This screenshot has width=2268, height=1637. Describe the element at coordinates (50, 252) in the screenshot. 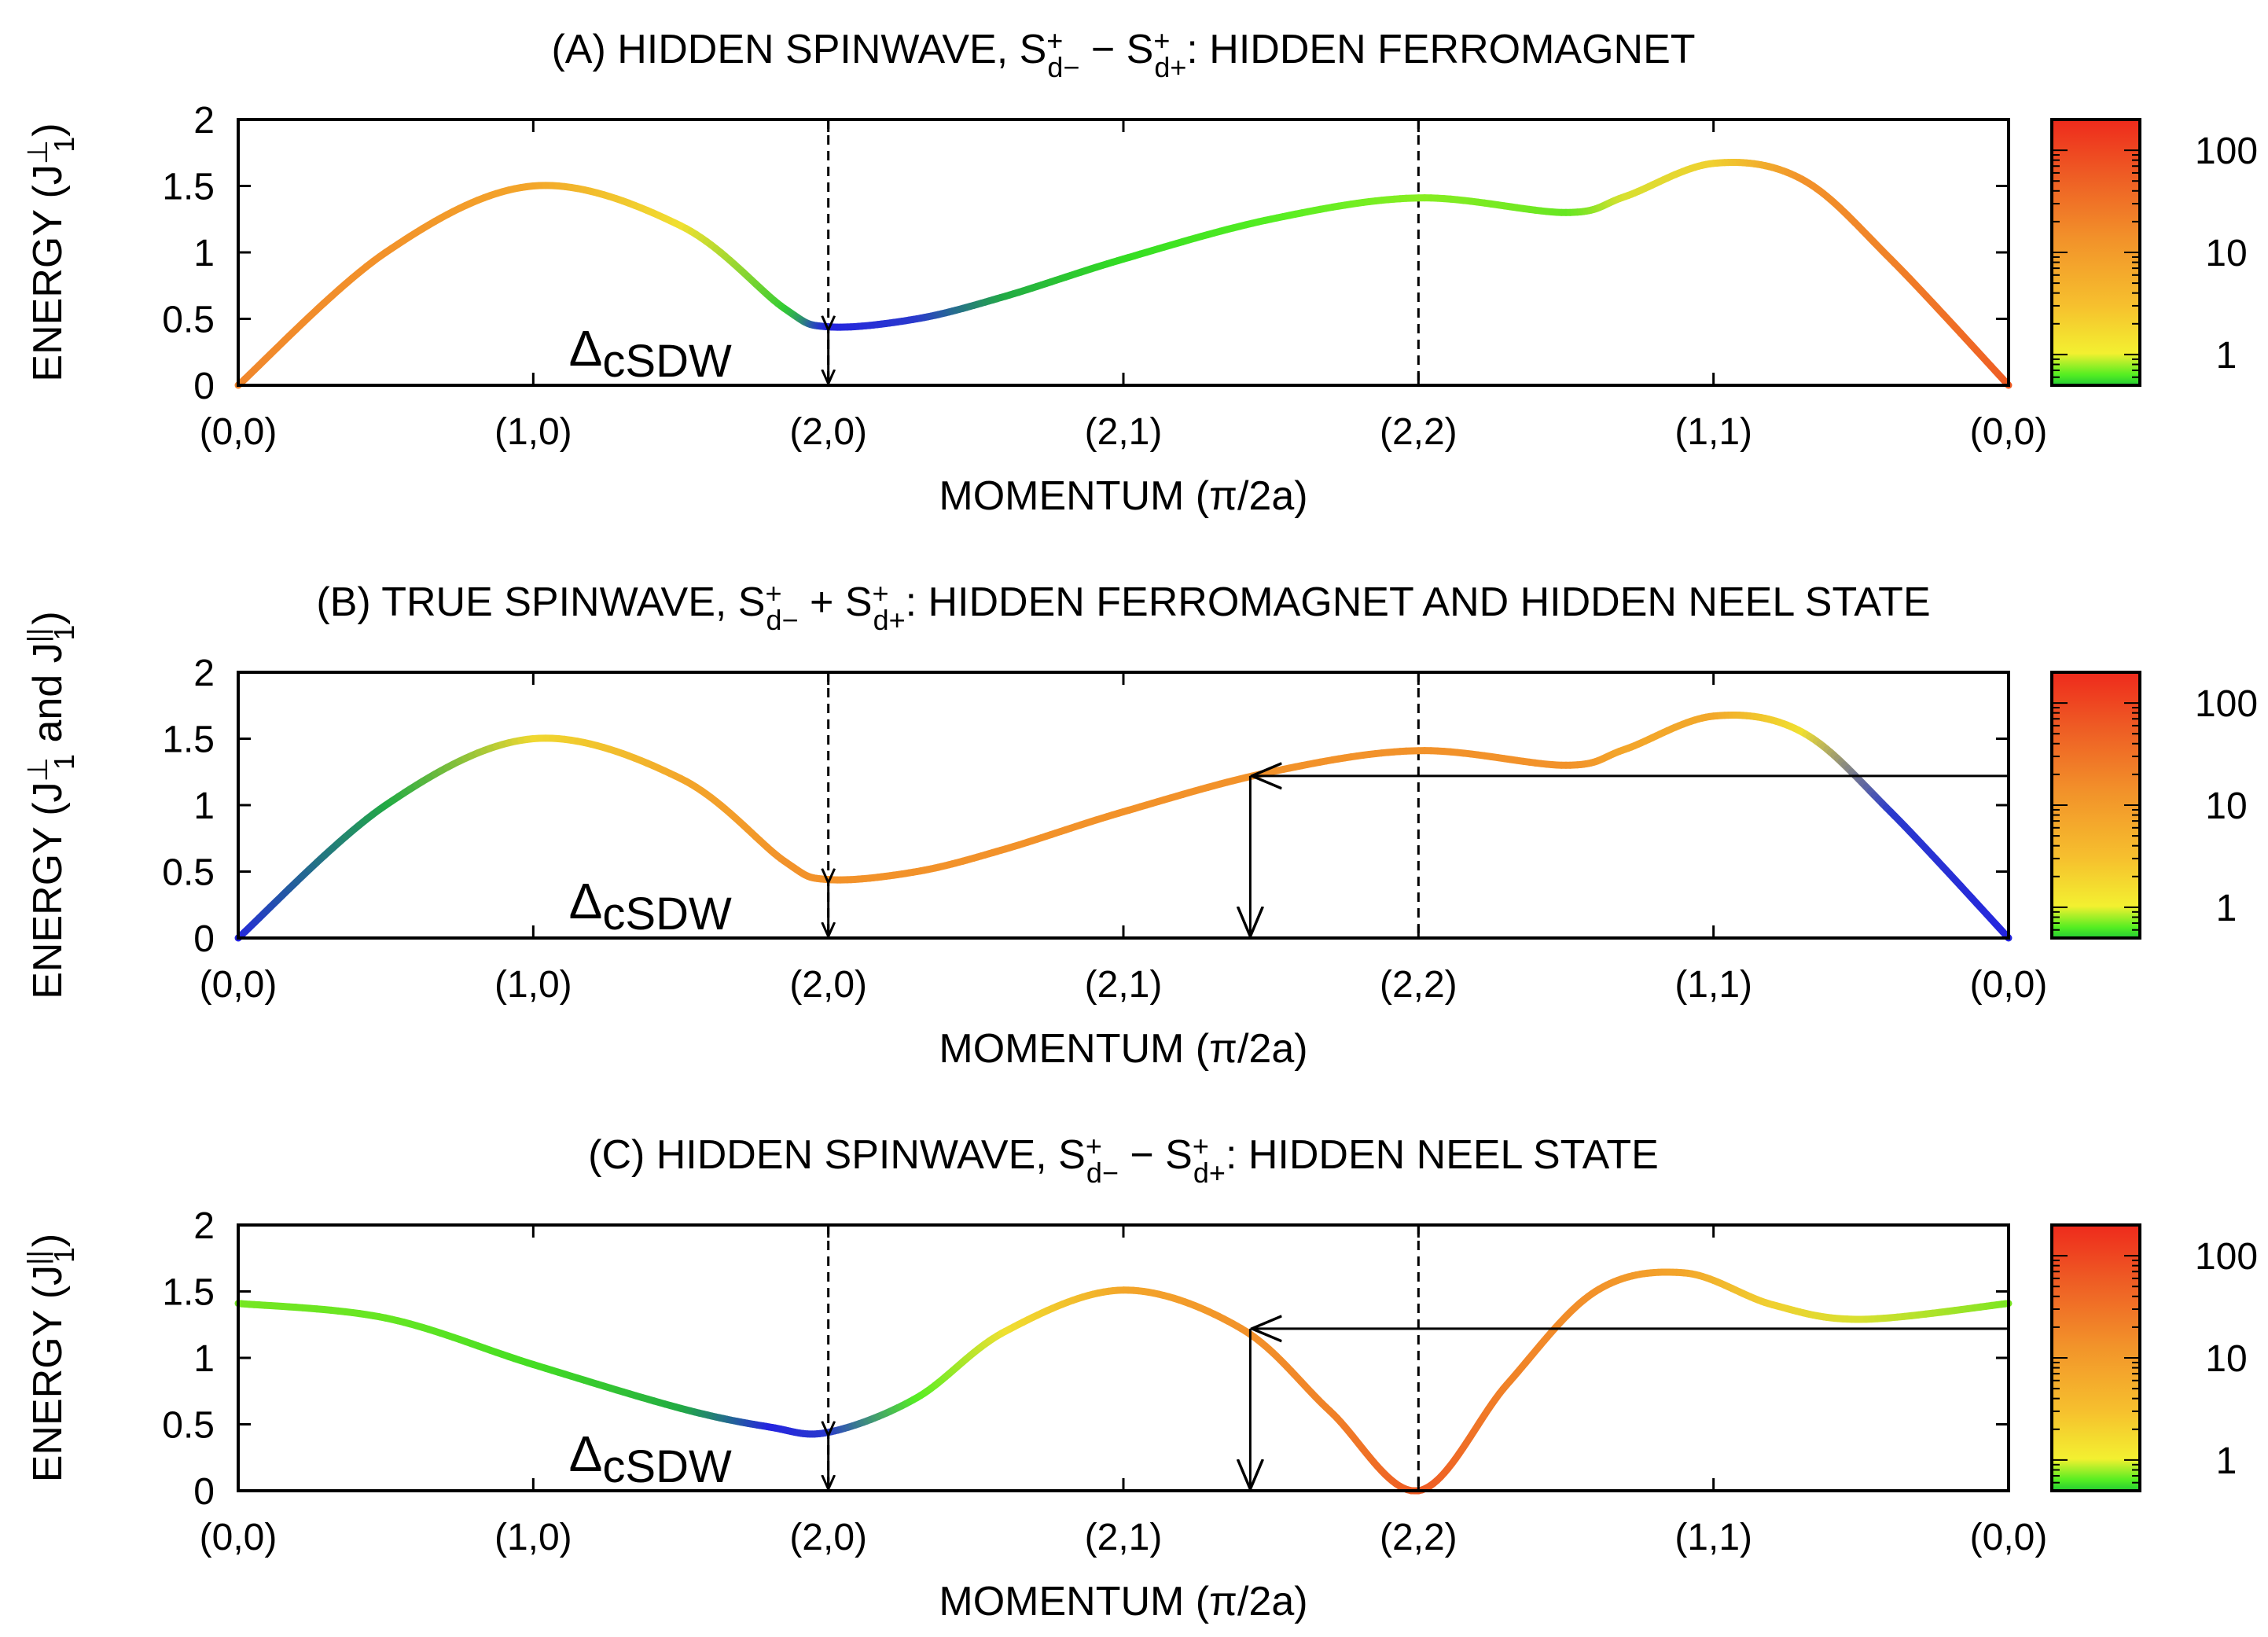

I see `y-axis-label: ENERGY (J⊥1)` at that location.